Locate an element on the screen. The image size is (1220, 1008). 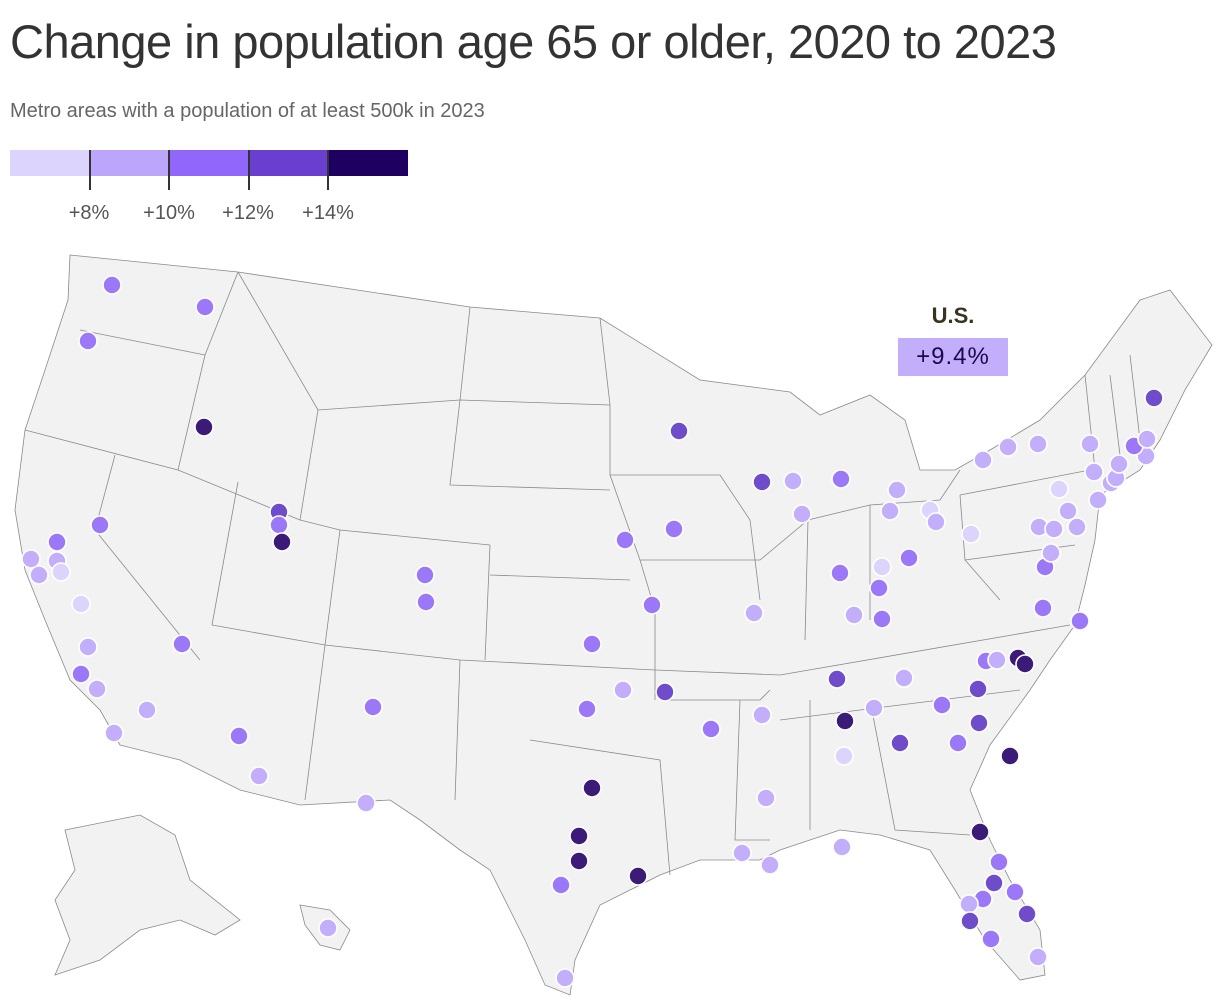
legend-label: +8% is located at coordinates (89, 213).